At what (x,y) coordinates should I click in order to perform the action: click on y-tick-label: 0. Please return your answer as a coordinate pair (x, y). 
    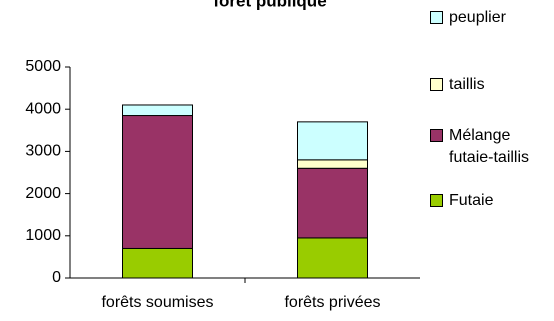
    Looking at the image, I should click on (56, 277).